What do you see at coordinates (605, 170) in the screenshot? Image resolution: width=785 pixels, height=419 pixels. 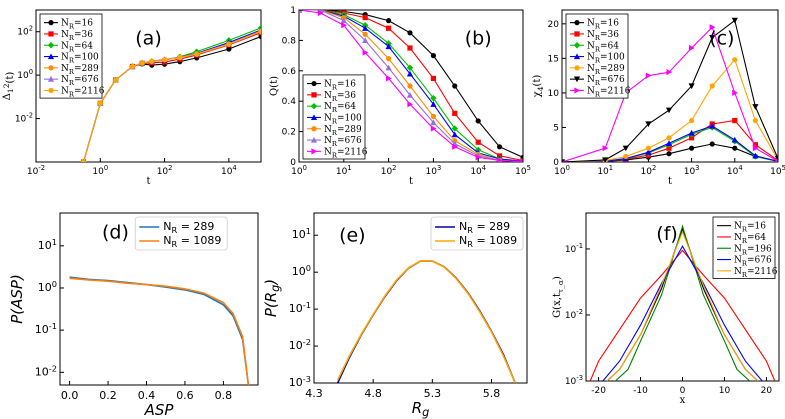 I see `x-tick-label-c-1: 10¹` at bounding box center [605, 170].